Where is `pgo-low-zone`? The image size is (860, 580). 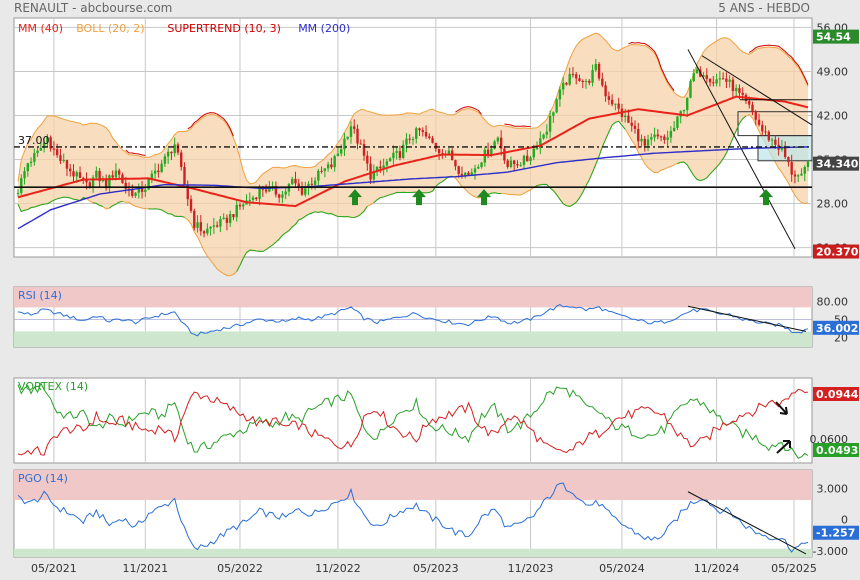
pgo-low-zone is located at coordinates (413, 552).